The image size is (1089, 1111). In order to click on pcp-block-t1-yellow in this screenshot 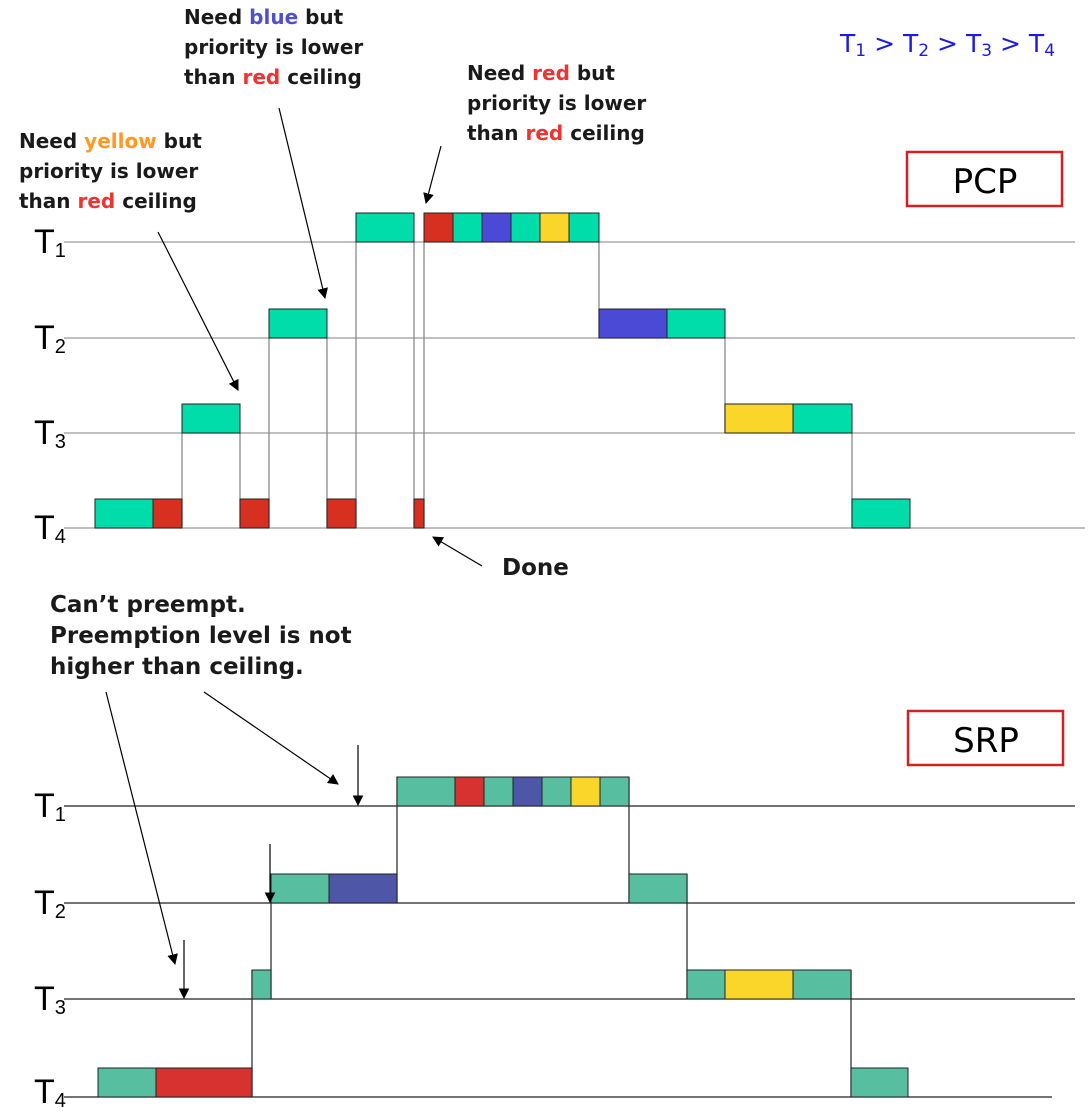, I will do `click(554, 227)`.